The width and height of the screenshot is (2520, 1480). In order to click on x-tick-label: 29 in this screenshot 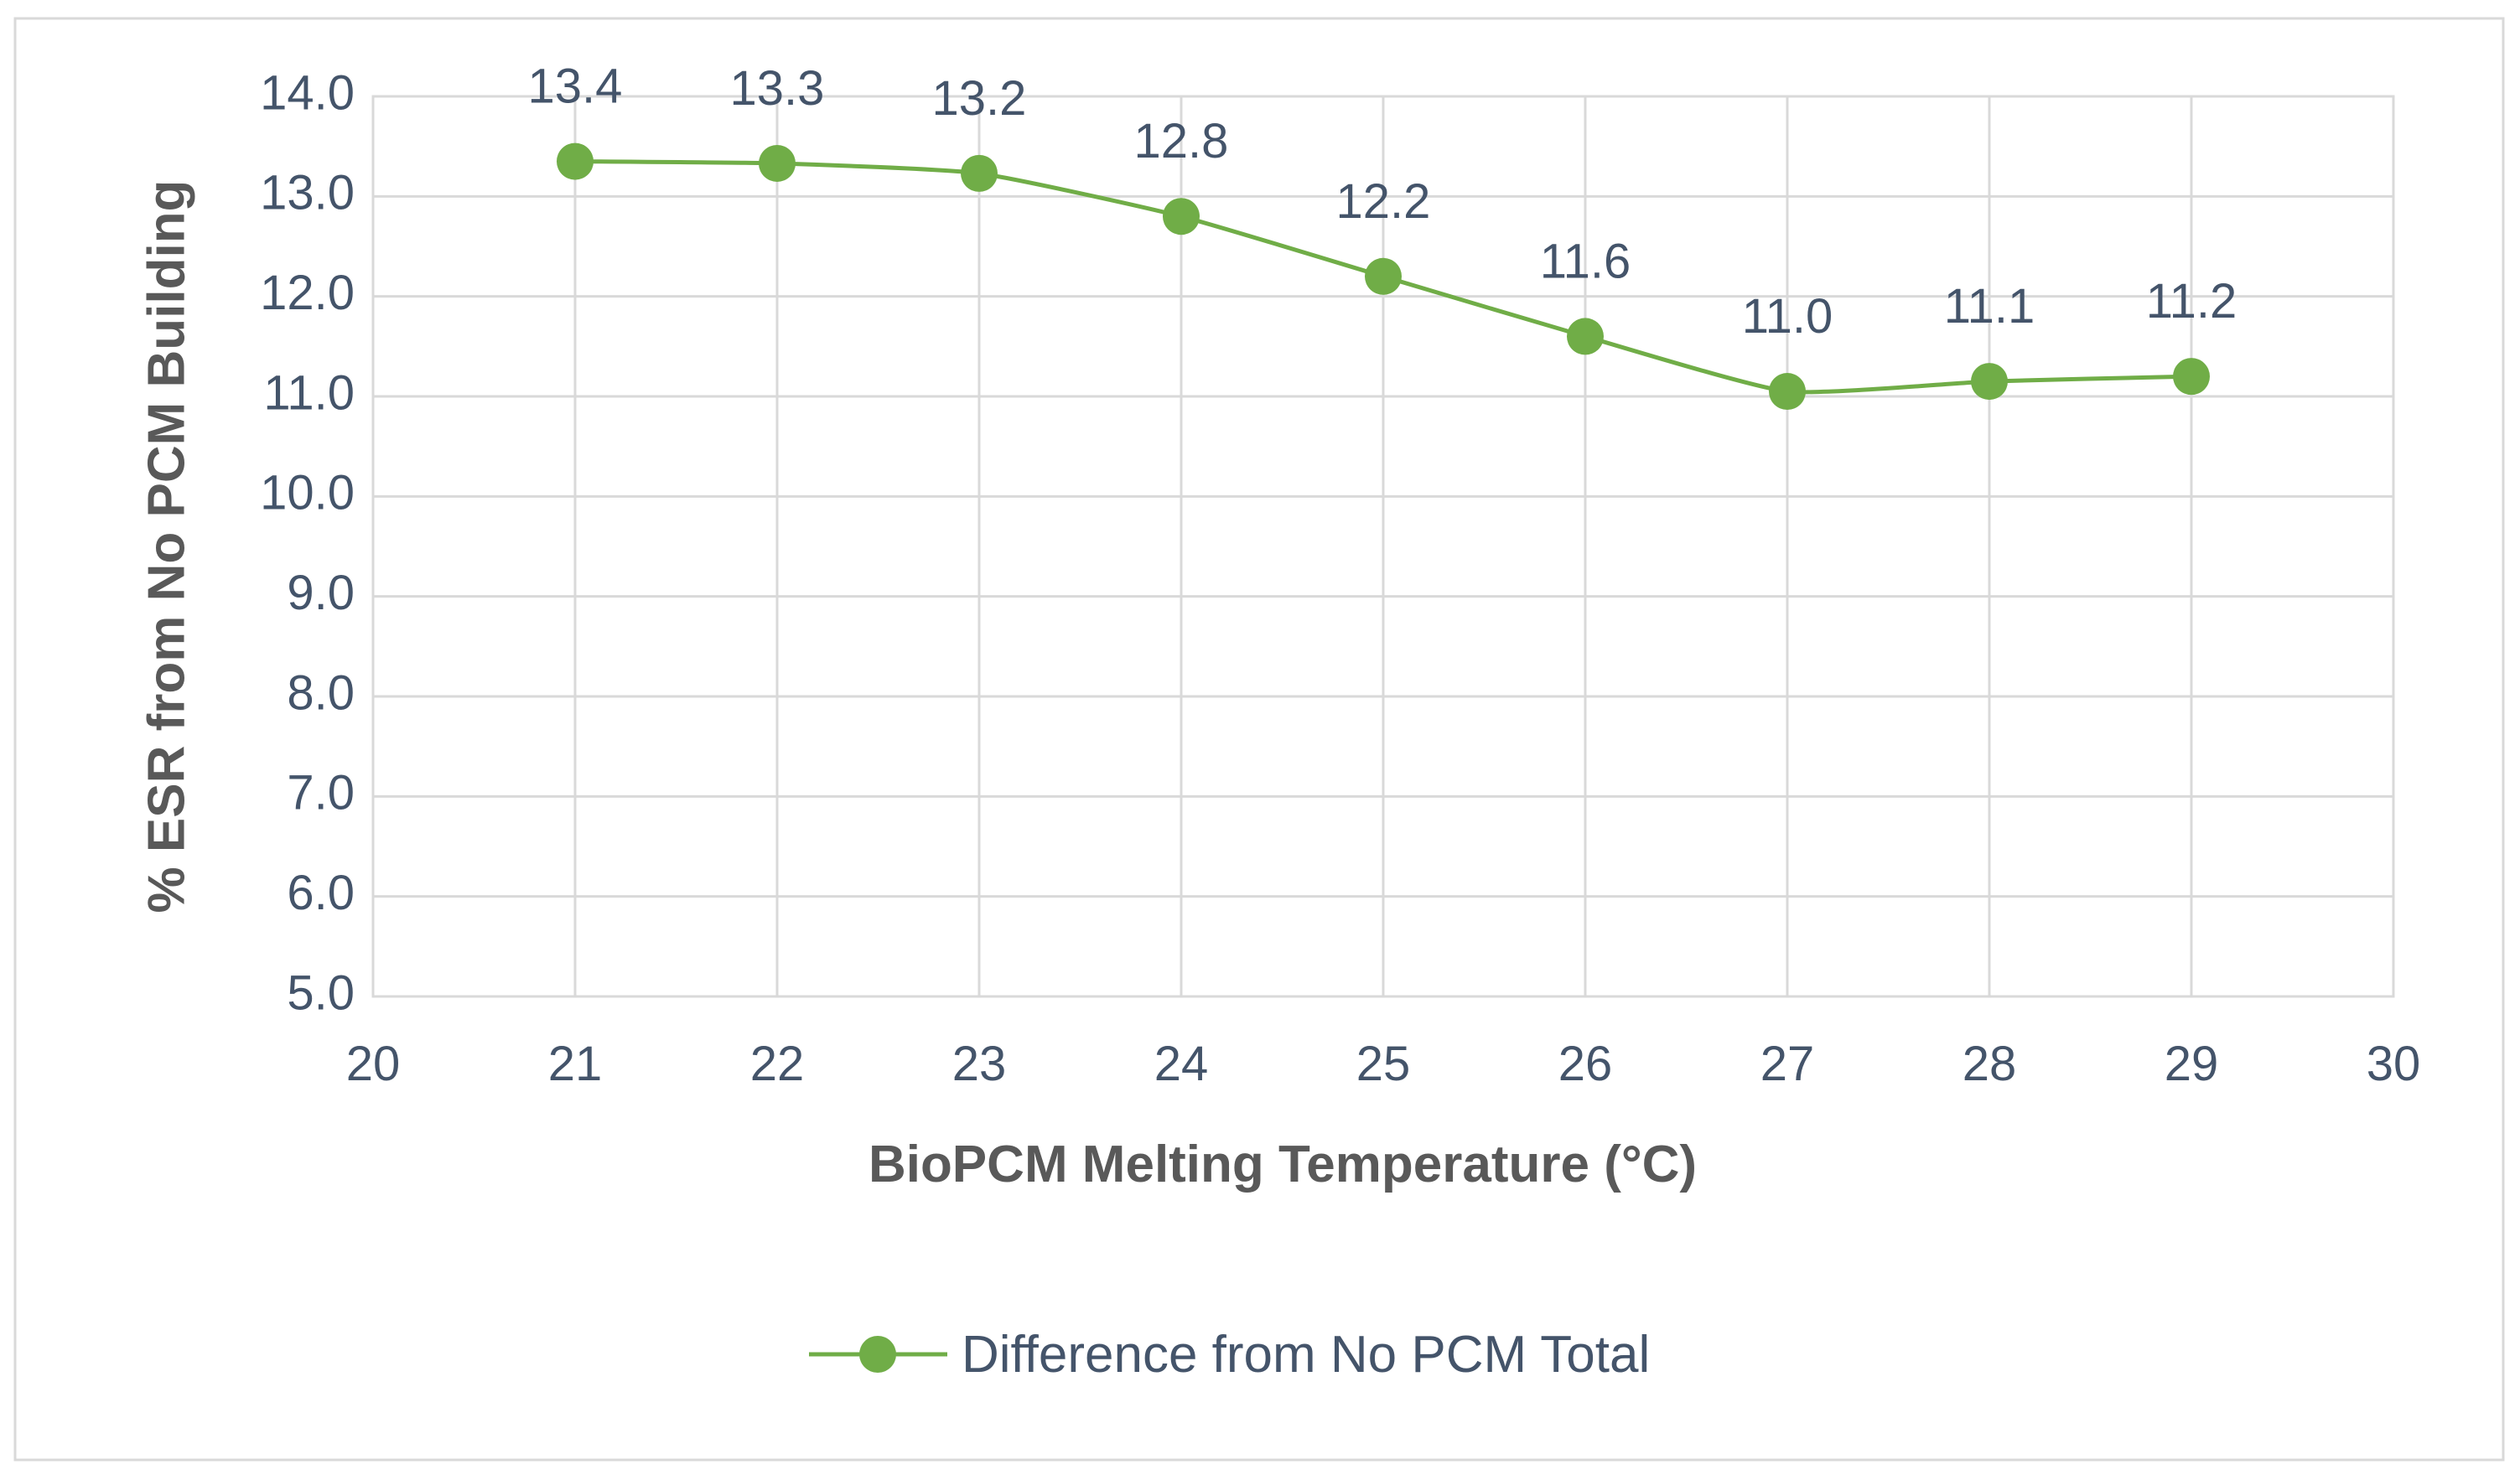, I will do `click(2192, 1064)`.